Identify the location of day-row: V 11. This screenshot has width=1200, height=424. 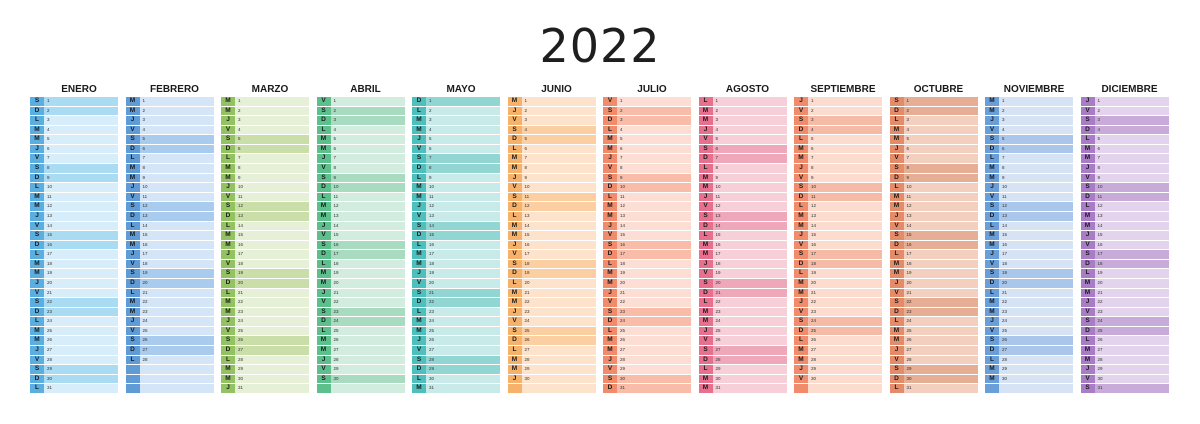
(265, 197).